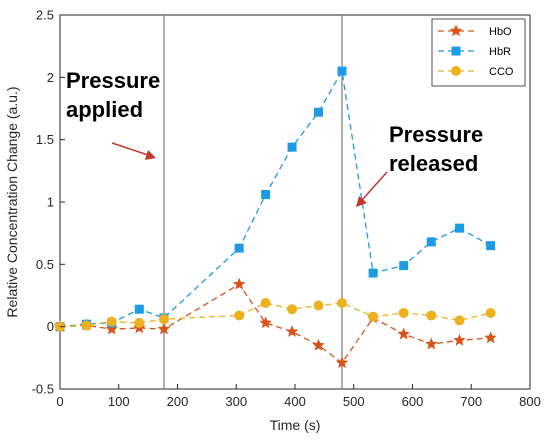  Describe the element at coordinates (50, 77) in the screenshot. I see `y-tick-label: 2` at that location.